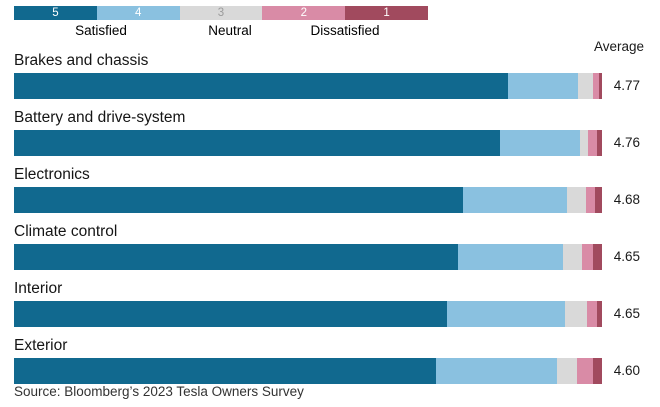 This screenshot has height=407, width=660. Describe the element at coordinates (304, 13) in the screenshot. I see `legend-scale-segment-2: 2` at that location.